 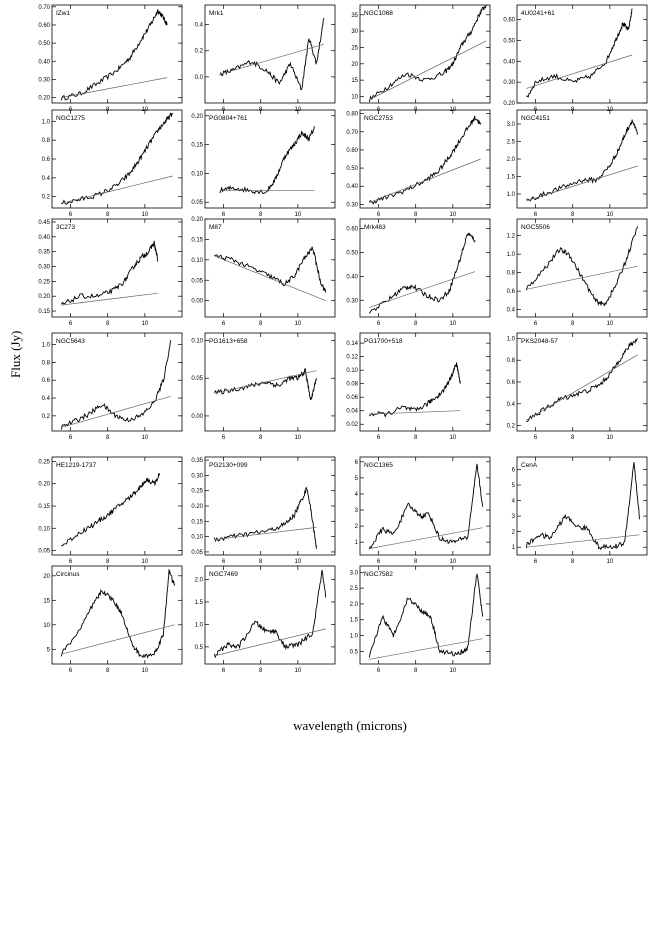 I want to click on panel-title: 4U0241+61, so click(x=538, y=13).